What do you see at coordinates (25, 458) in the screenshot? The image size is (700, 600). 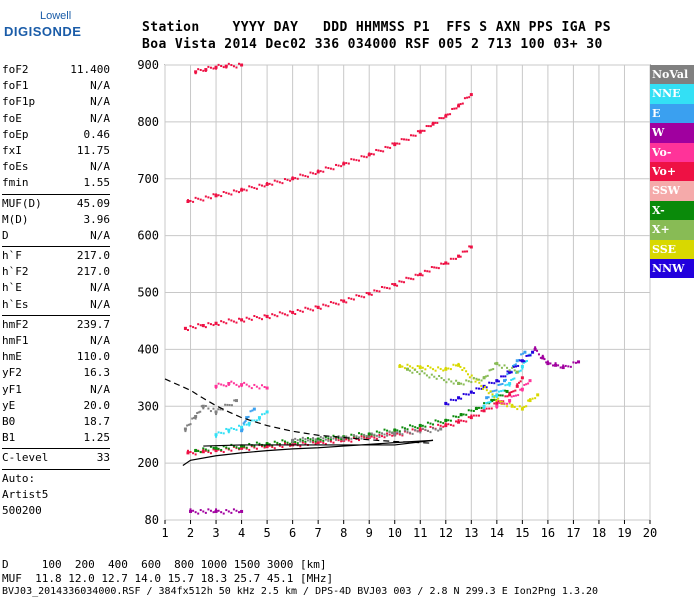 I see `param-name: C-level` at bounding box center [25, 458].